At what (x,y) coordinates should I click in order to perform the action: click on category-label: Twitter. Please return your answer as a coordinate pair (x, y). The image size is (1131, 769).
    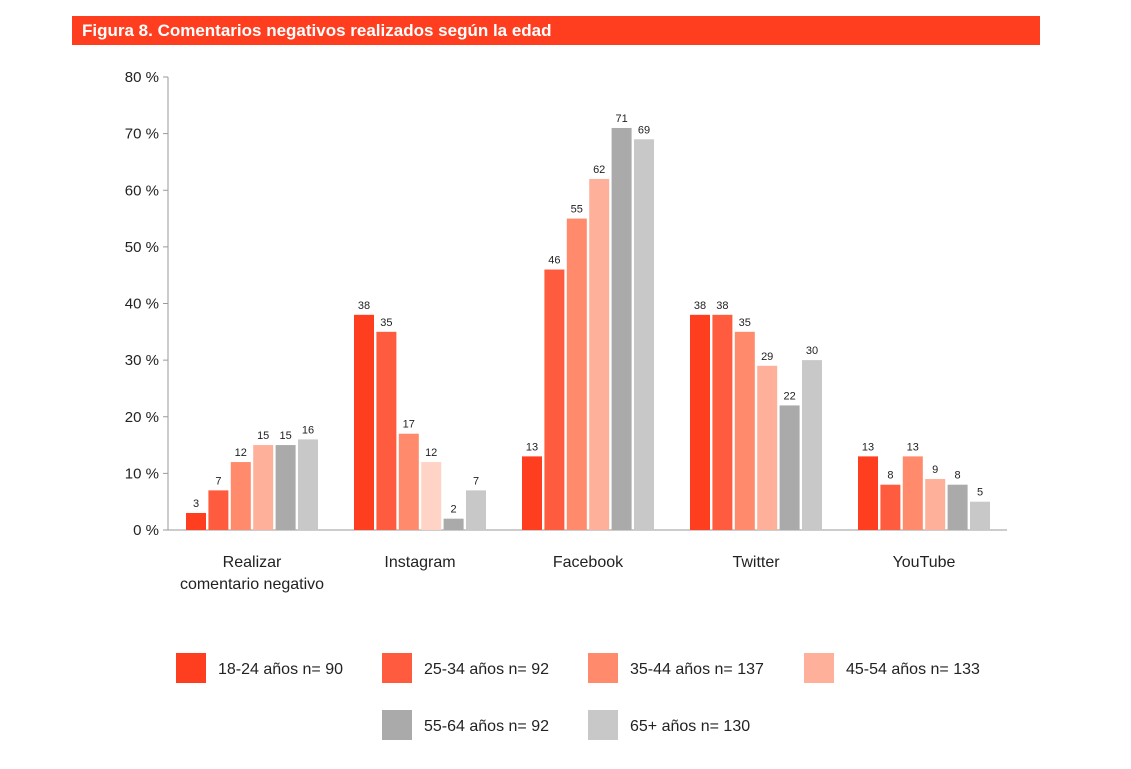
    Looking at the image, I should click on (756, 562).